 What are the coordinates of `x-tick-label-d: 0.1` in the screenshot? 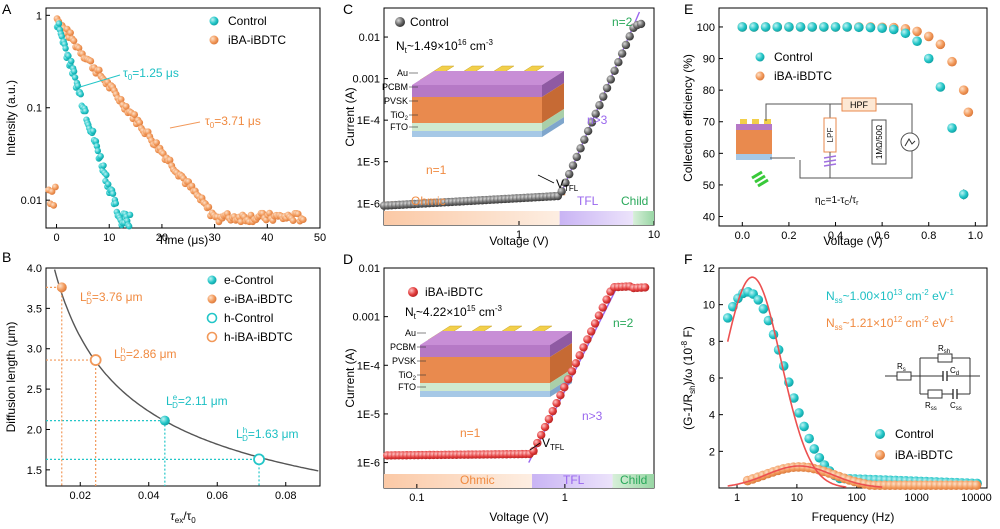 It's located at (416, 498).